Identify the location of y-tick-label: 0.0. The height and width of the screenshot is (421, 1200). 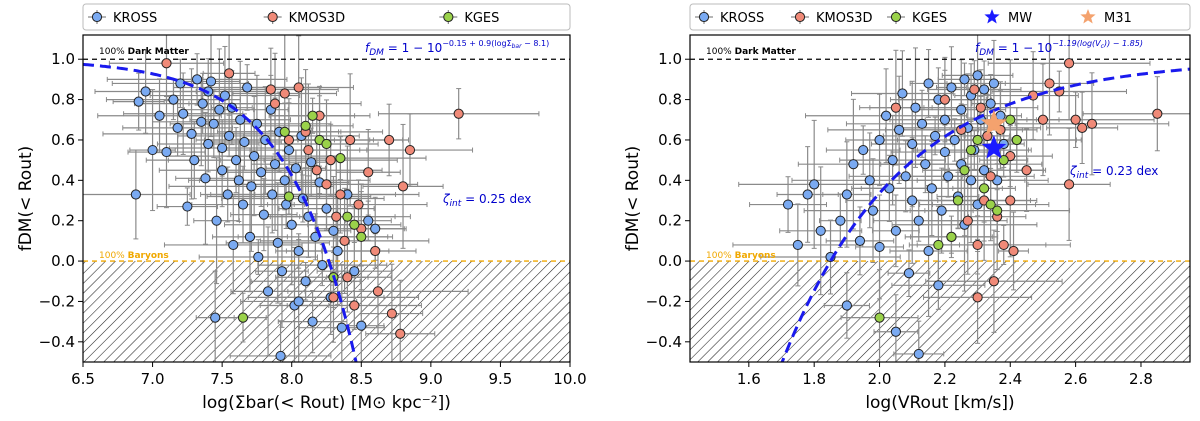
(63, 261).